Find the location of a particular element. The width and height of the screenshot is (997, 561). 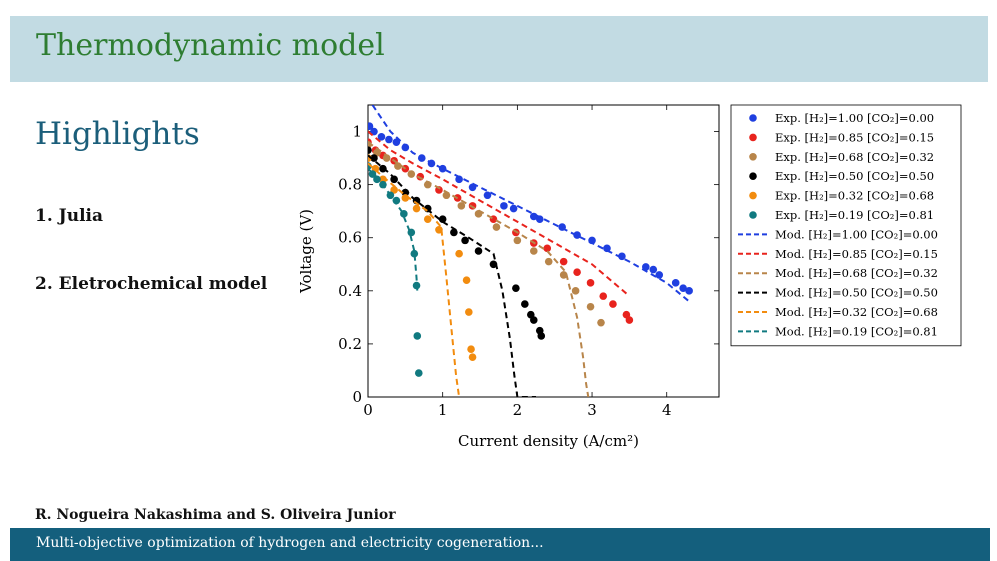

x-tick-label: 2 is located at coordinates (518, 410).